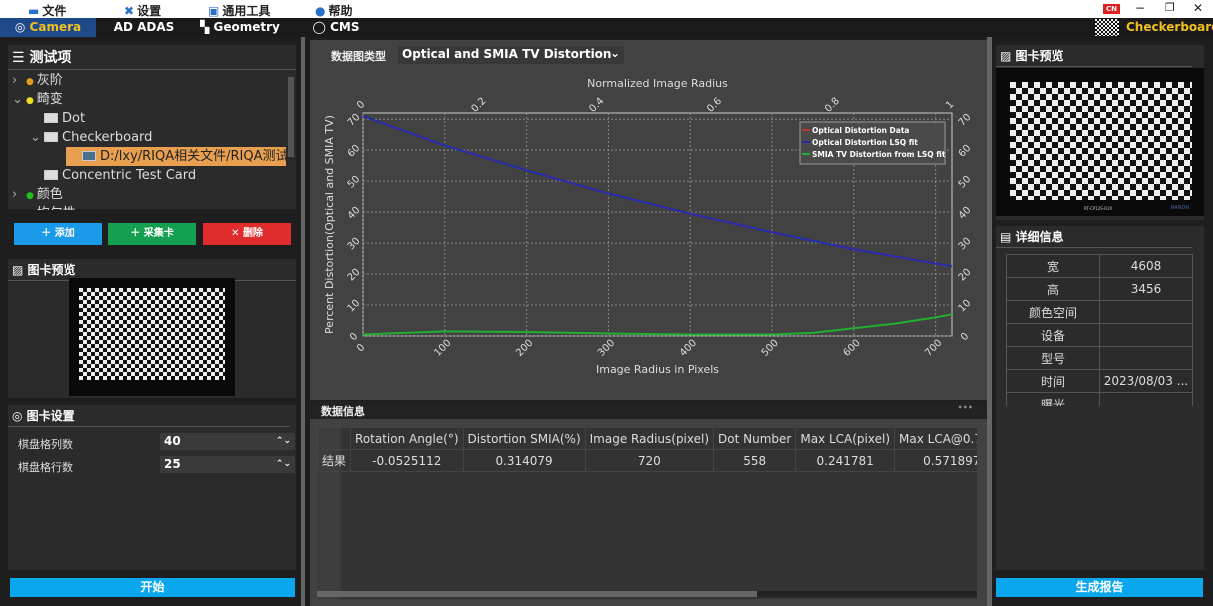  What do you see at coordinates (336, 27) in the screenshot?
I see `tab-cms: ◯ CMS` at bounding box center [336, 27].